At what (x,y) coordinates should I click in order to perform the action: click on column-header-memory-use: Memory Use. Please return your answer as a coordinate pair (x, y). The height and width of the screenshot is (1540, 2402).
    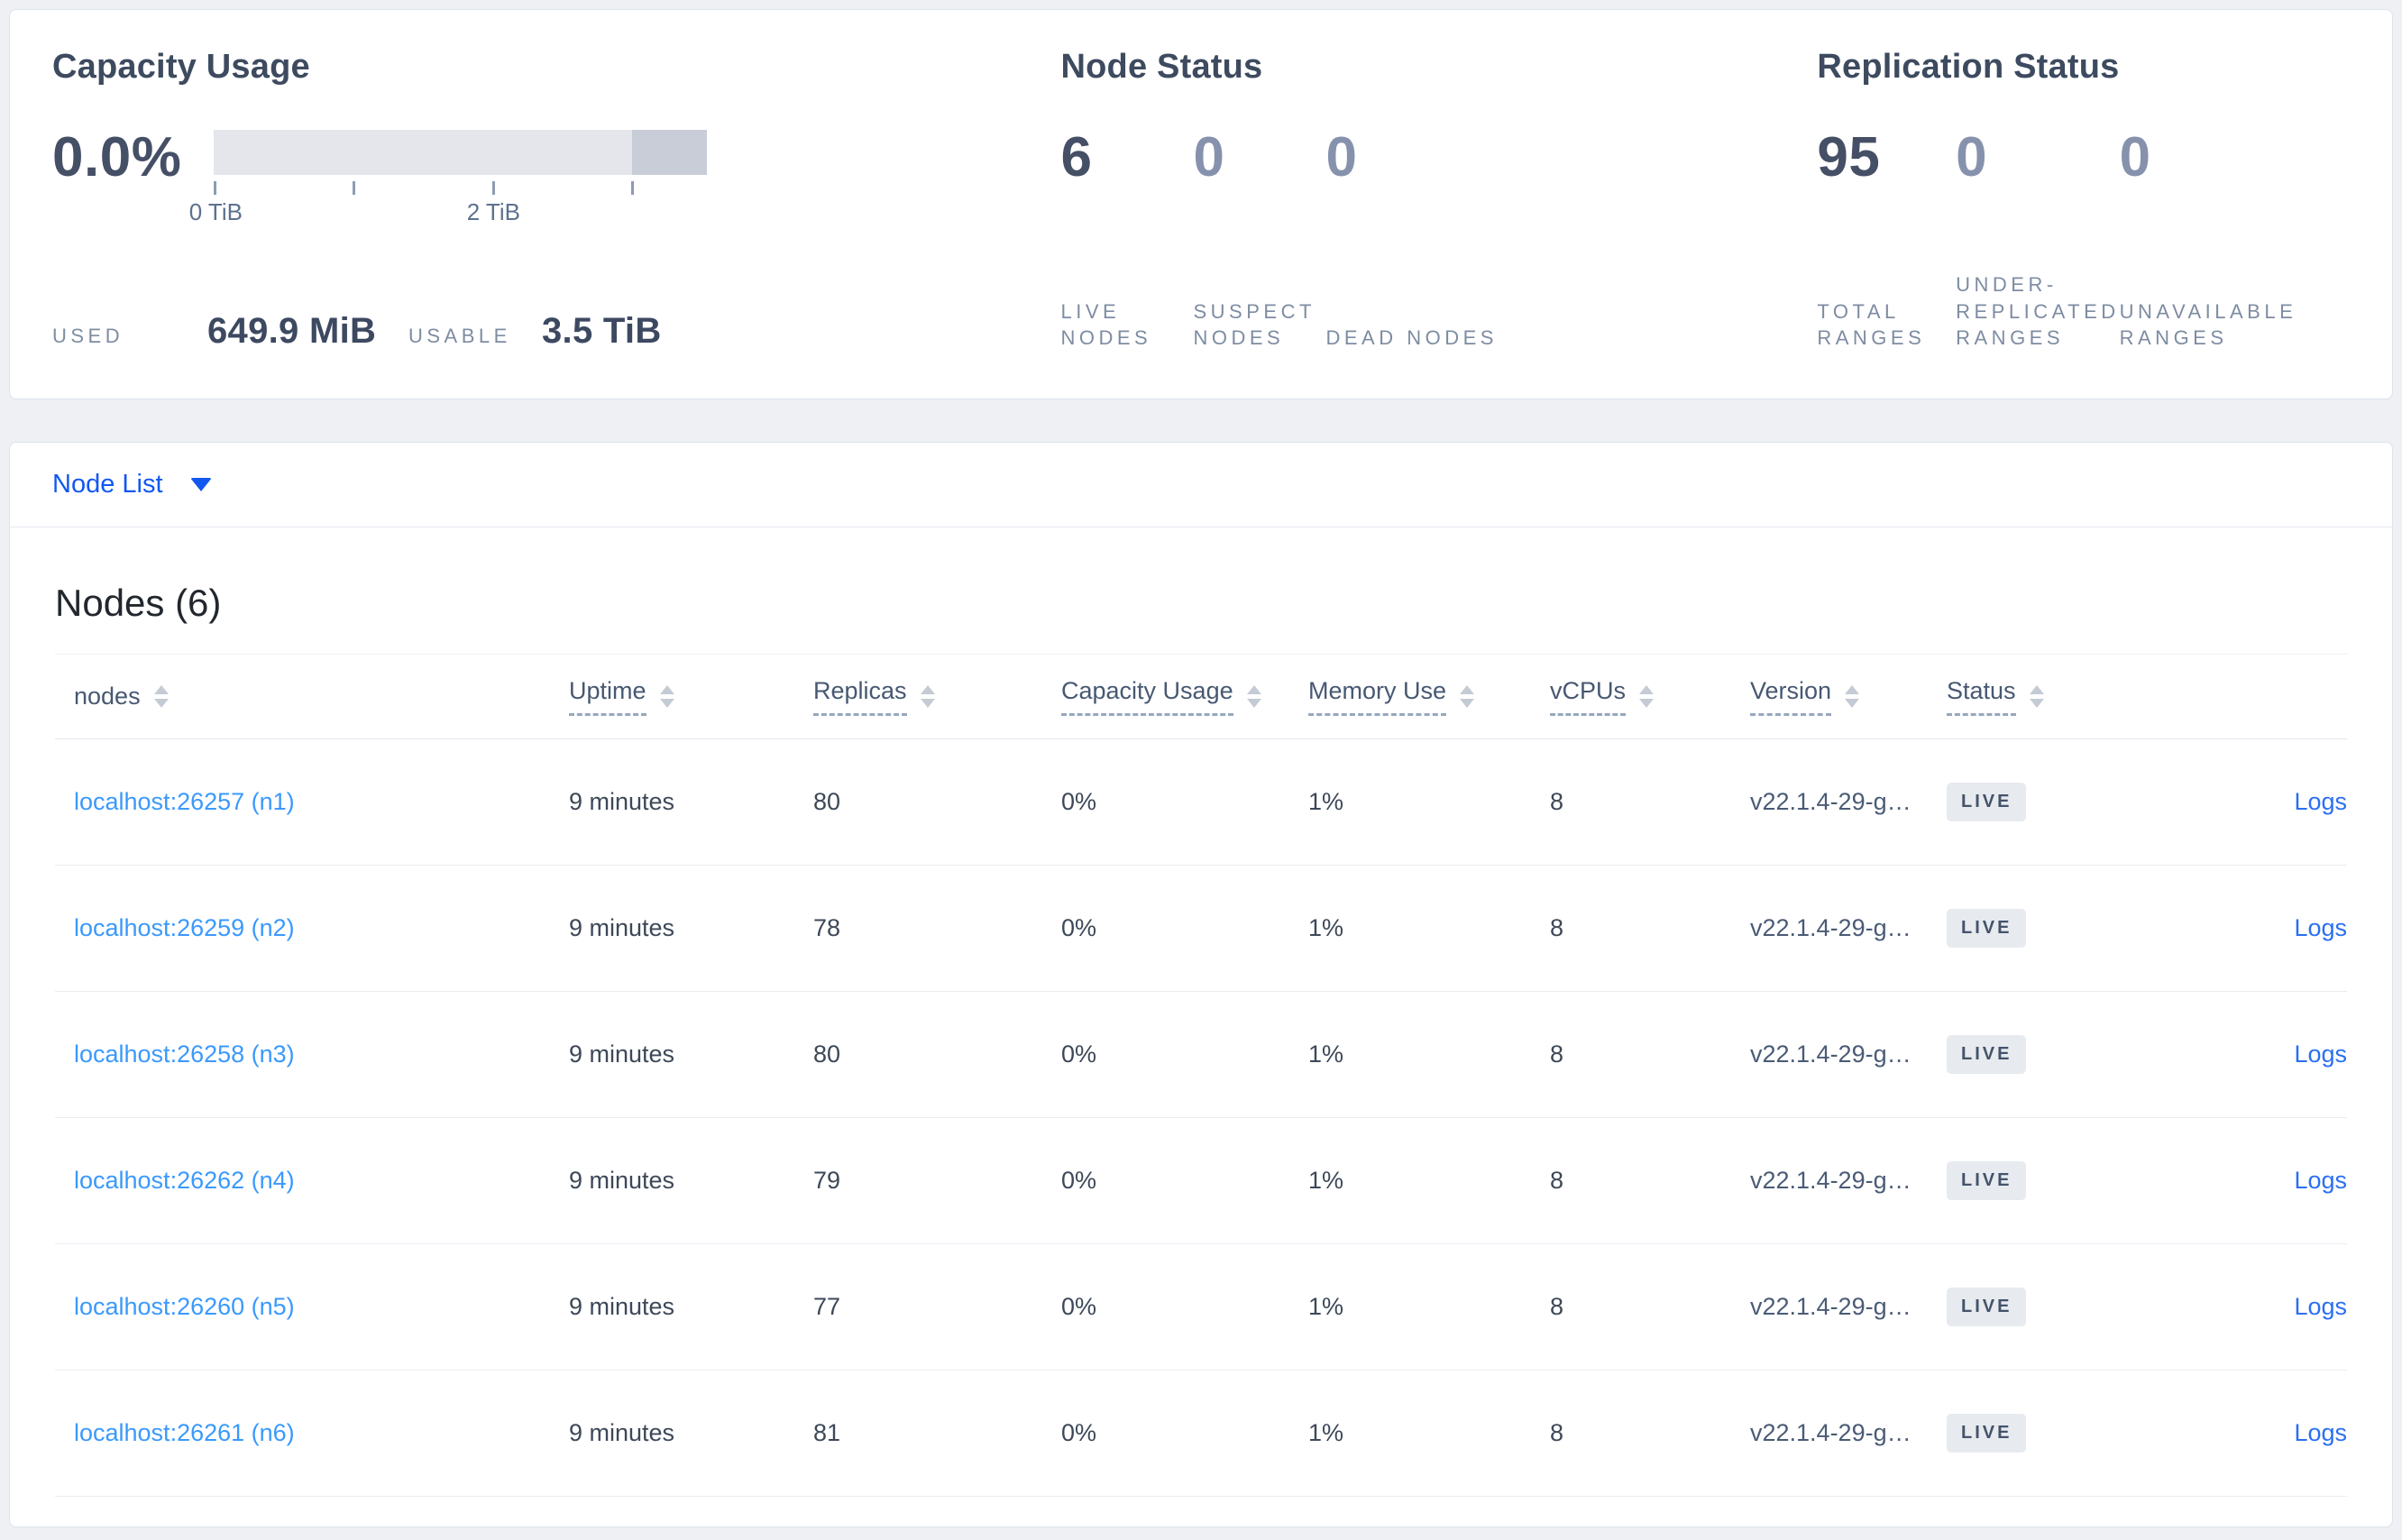
    Looking at the image, I should click on (1429, 696).